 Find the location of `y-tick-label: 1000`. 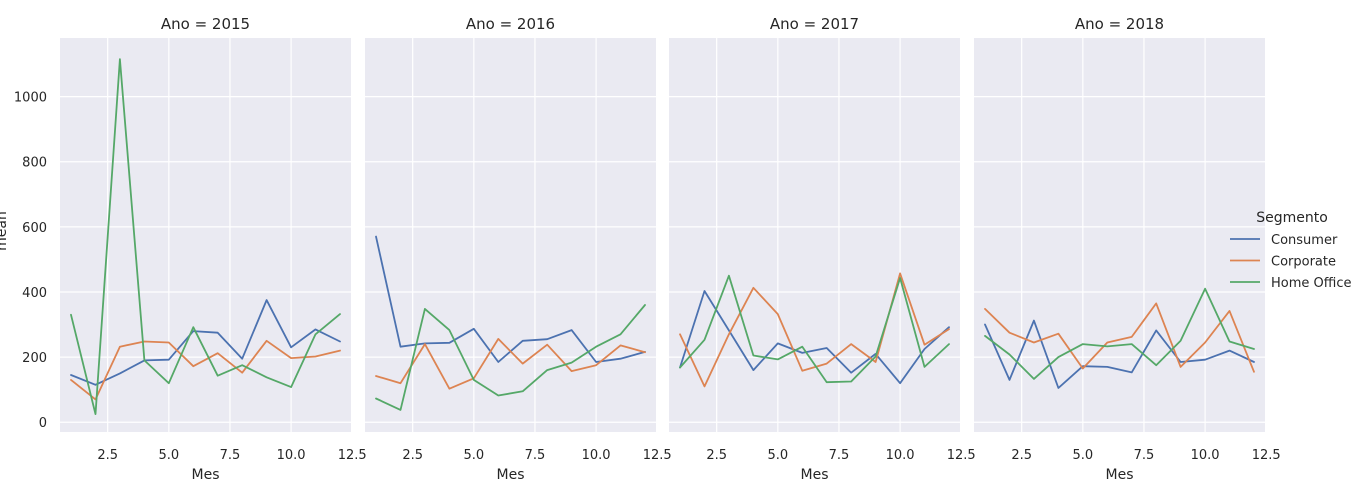

y-tick-label: 1000 is located at coordinates (30, 98).